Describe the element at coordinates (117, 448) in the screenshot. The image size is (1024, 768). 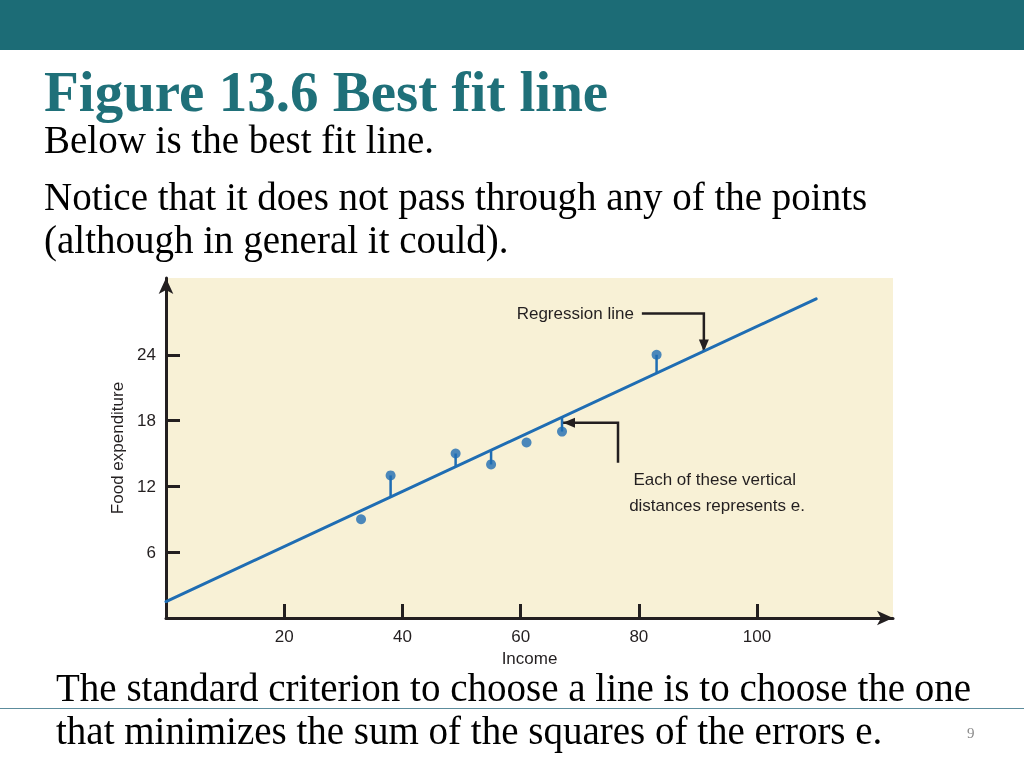
I see `y-axis-title: Food expenditure` at that location.